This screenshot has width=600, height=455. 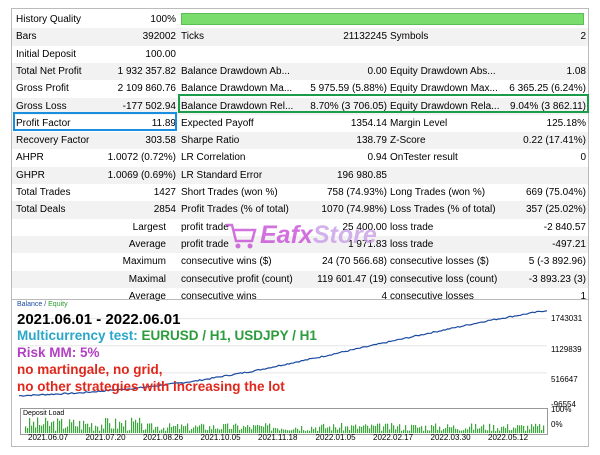 I want to click on stat-value: 4, so click(x=384, y=296).